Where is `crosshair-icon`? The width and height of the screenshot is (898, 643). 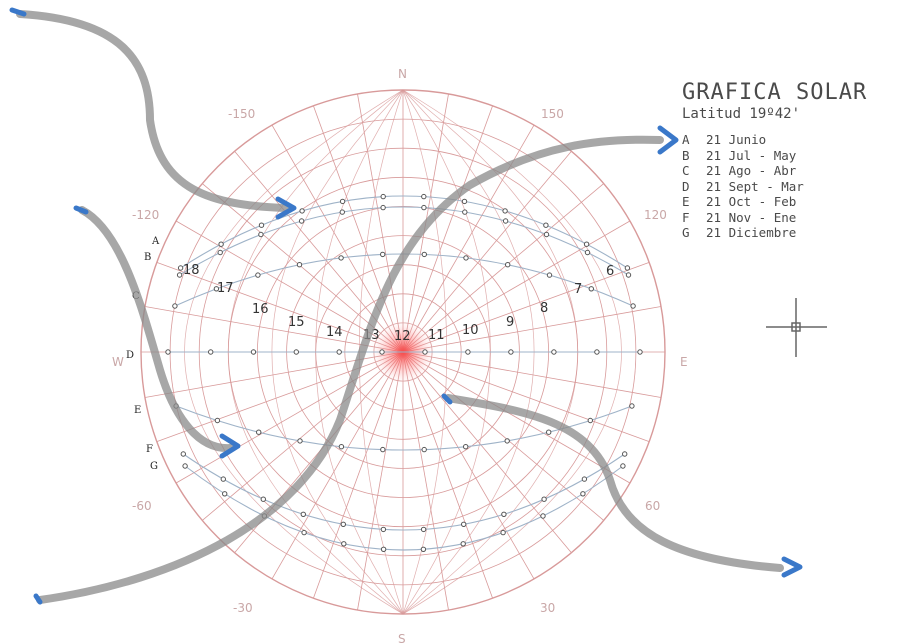
crosshair-icon is located at coordinates (796, 327).